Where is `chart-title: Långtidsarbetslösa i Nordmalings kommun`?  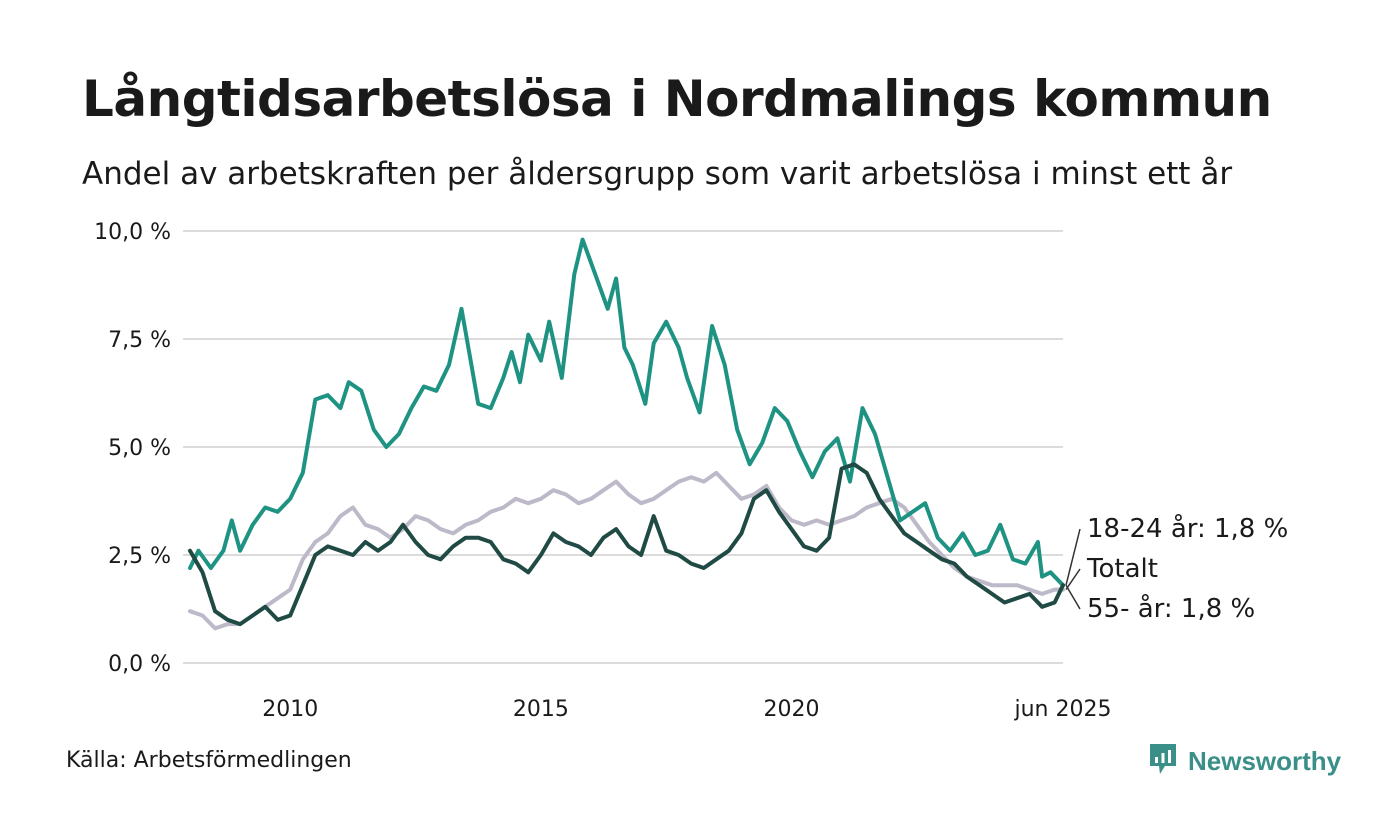 chart-title: Långtidsarbetslösa i Nordmalings kommun is located at coordinates (677, 99).